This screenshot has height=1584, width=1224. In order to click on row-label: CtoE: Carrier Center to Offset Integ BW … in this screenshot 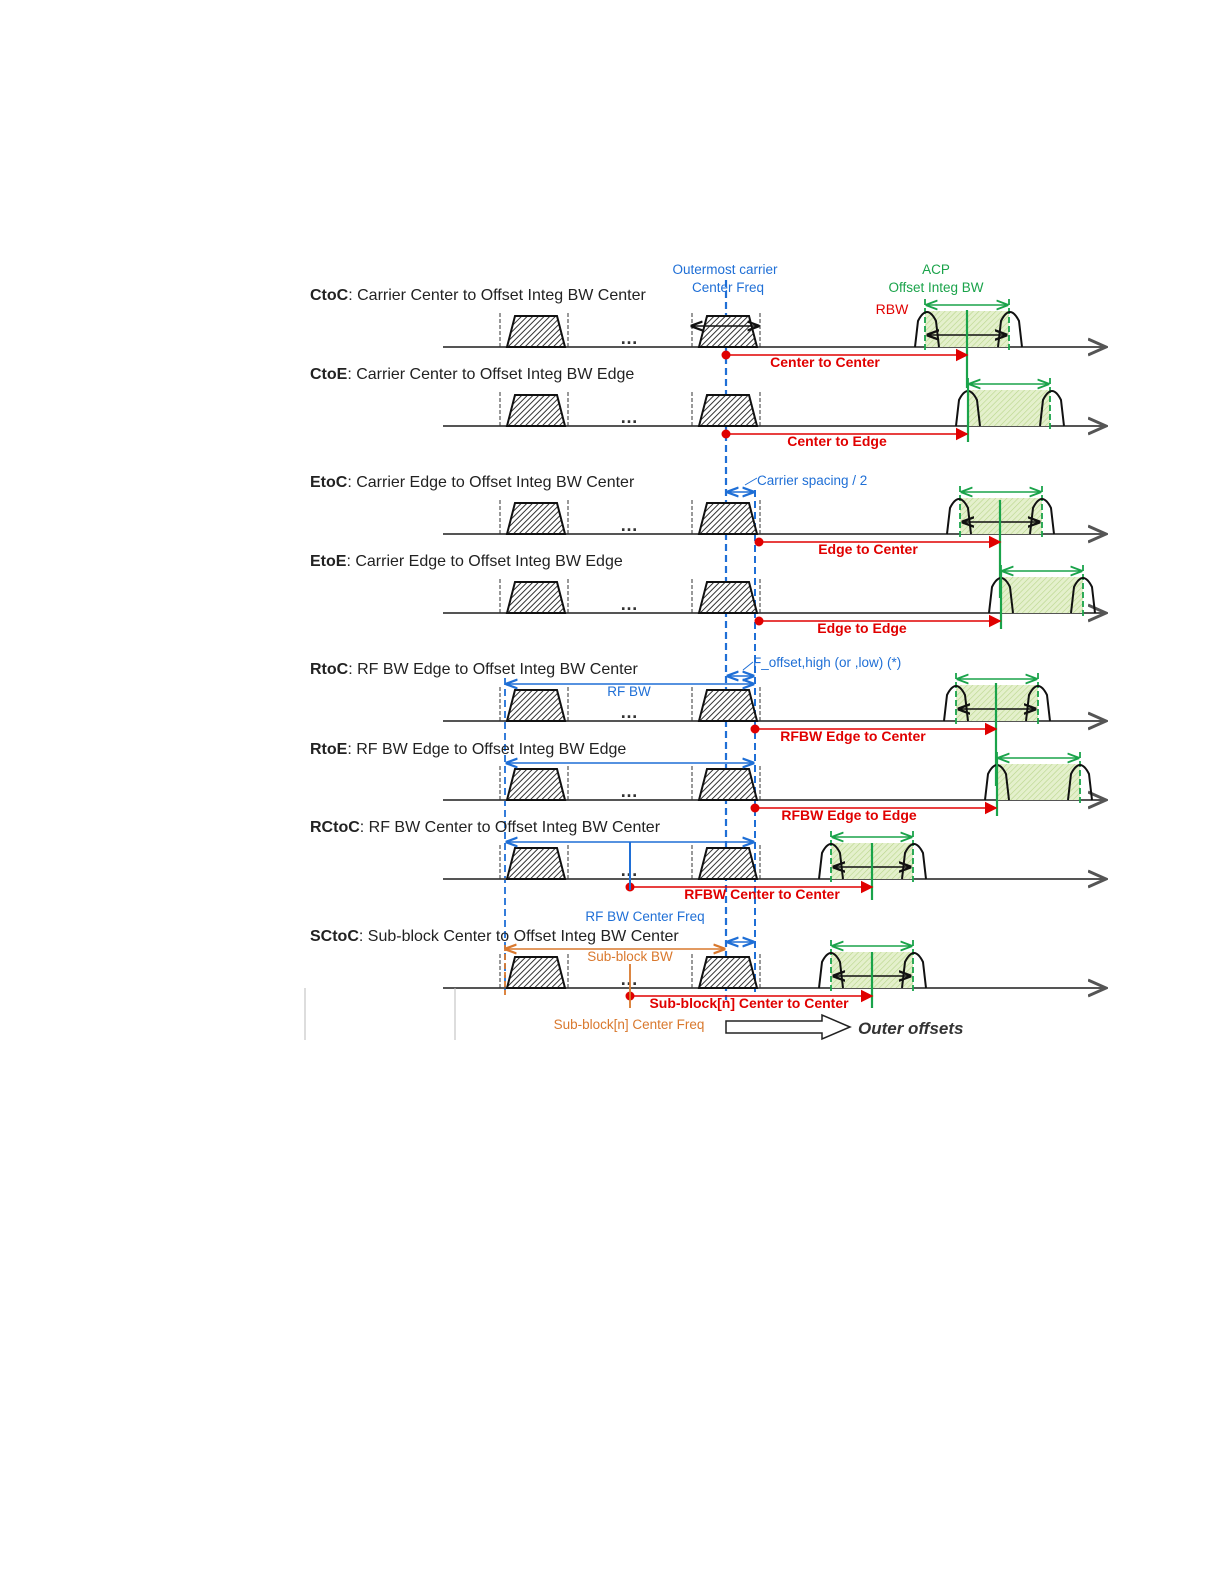, I will do `click(472, 374)`.